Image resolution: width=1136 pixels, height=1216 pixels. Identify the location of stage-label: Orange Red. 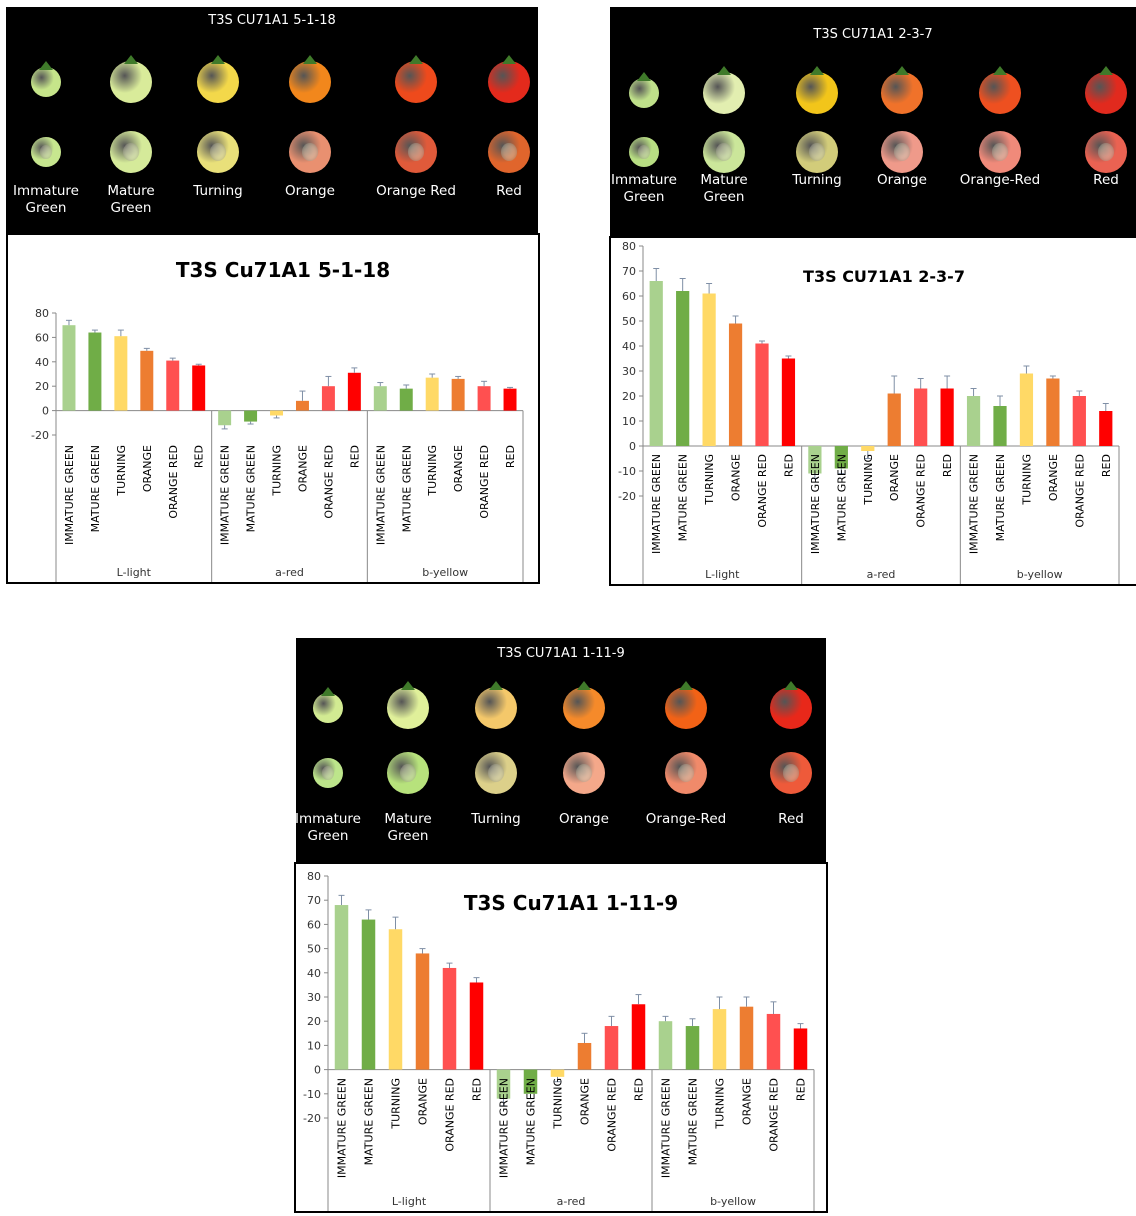
(416, 191).